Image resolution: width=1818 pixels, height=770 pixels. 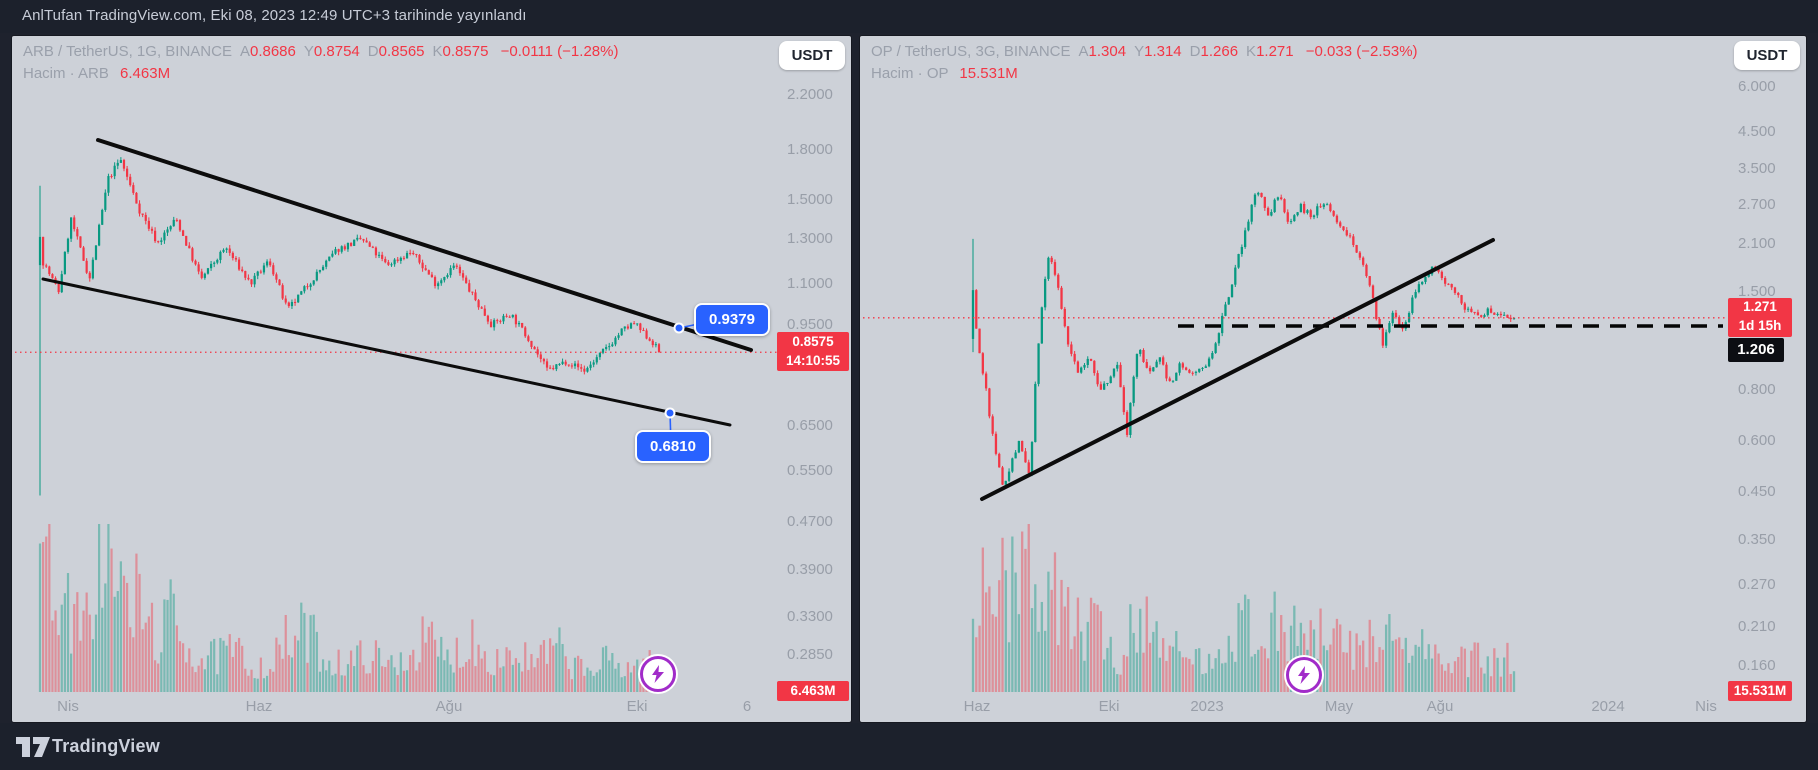 What do you see at coordinates (1757, 131) in the screenshot?
I see `price-tick-label: 4.500` at bounding box center [1757, 131].